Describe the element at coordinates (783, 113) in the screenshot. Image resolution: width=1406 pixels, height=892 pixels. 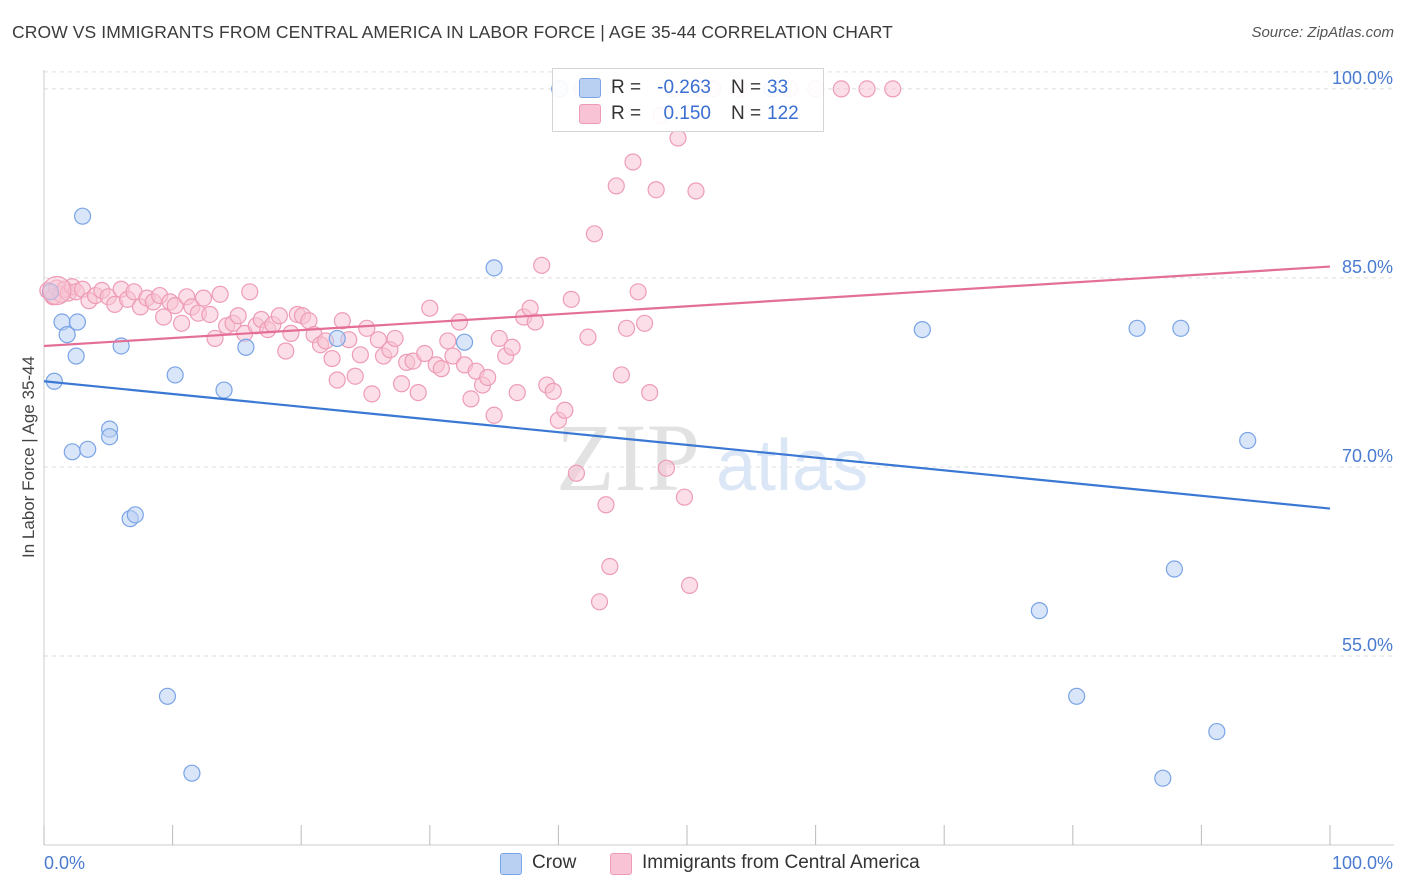
I see `legend-n-value: 122` at that location.